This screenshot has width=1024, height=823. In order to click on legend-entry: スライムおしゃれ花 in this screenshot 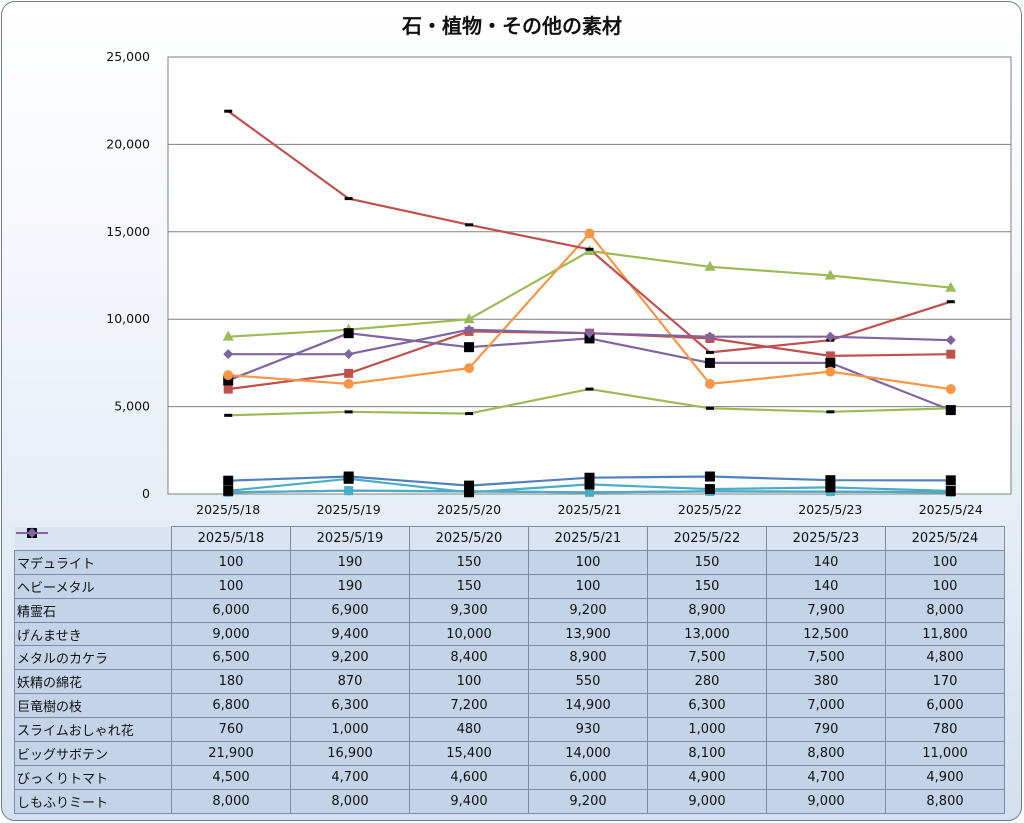, I will do `click(93, 635)`.